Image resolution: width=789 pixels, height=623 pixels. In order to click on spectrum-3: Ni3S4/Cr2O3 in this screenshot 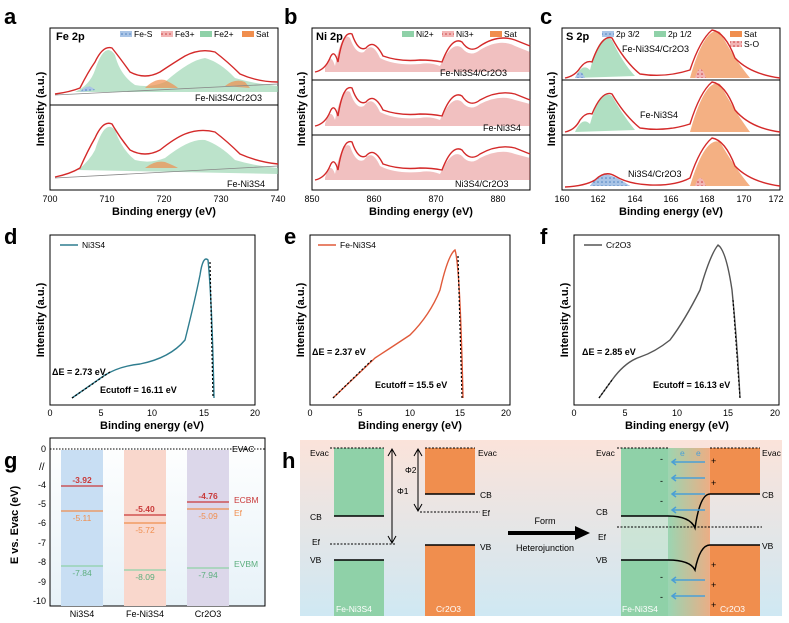, I will do `click(422, 164)`.